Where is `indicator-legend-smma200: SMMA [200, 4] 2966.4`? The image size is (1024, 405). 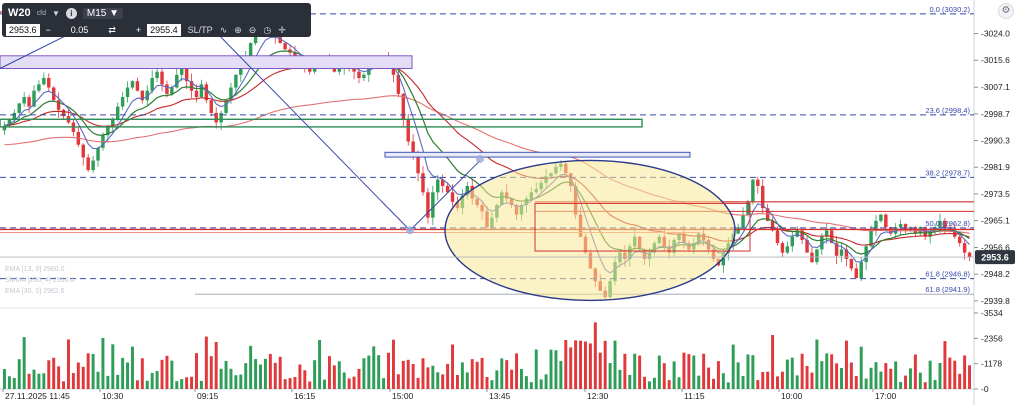 indicator-legend-smma200: SMMA [200, 4] 2966.4 is located at coordinates (39, 280).